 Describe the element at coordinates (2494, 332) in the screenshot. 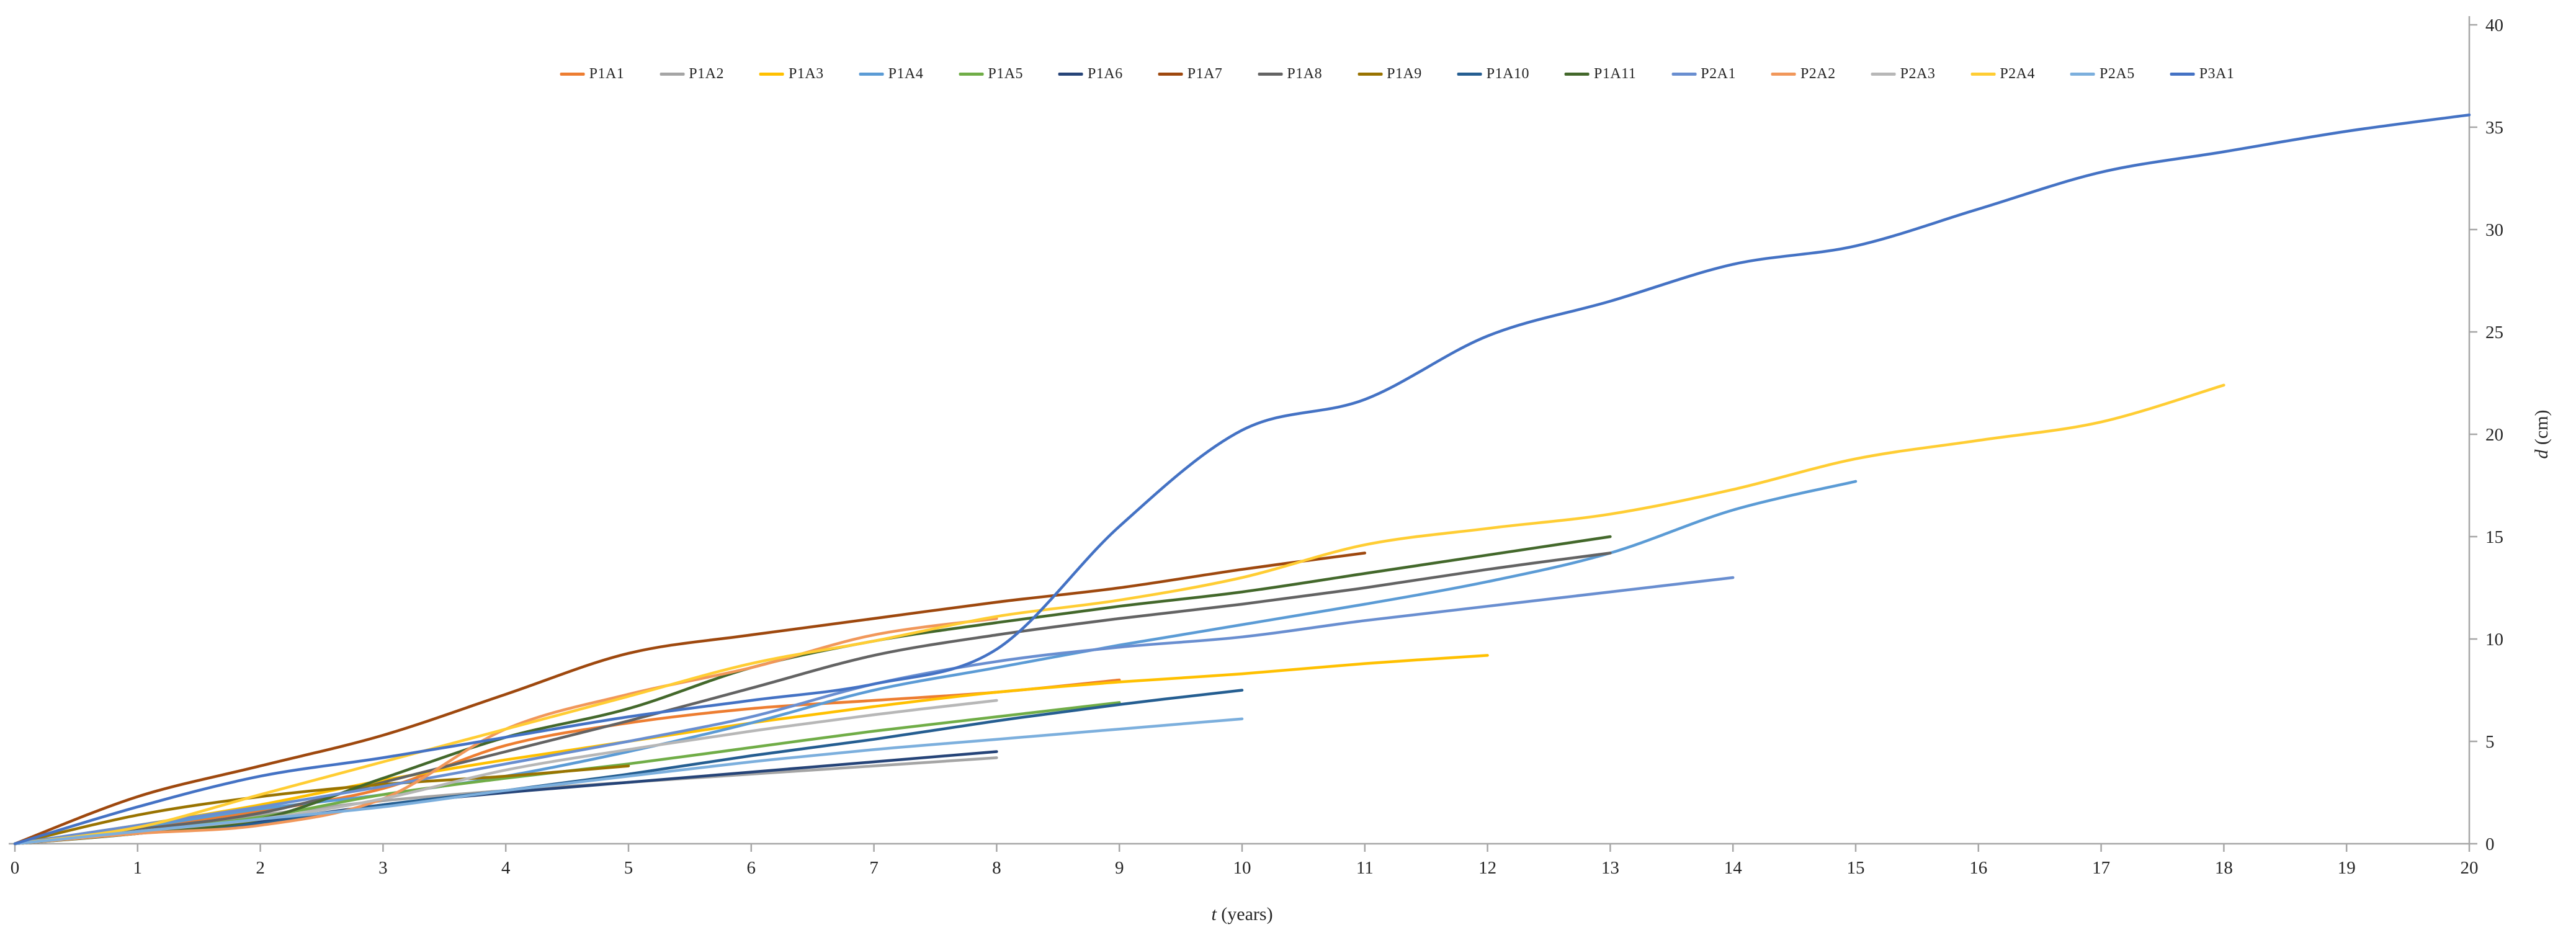

I see `y-tick-label: 25` at that location.